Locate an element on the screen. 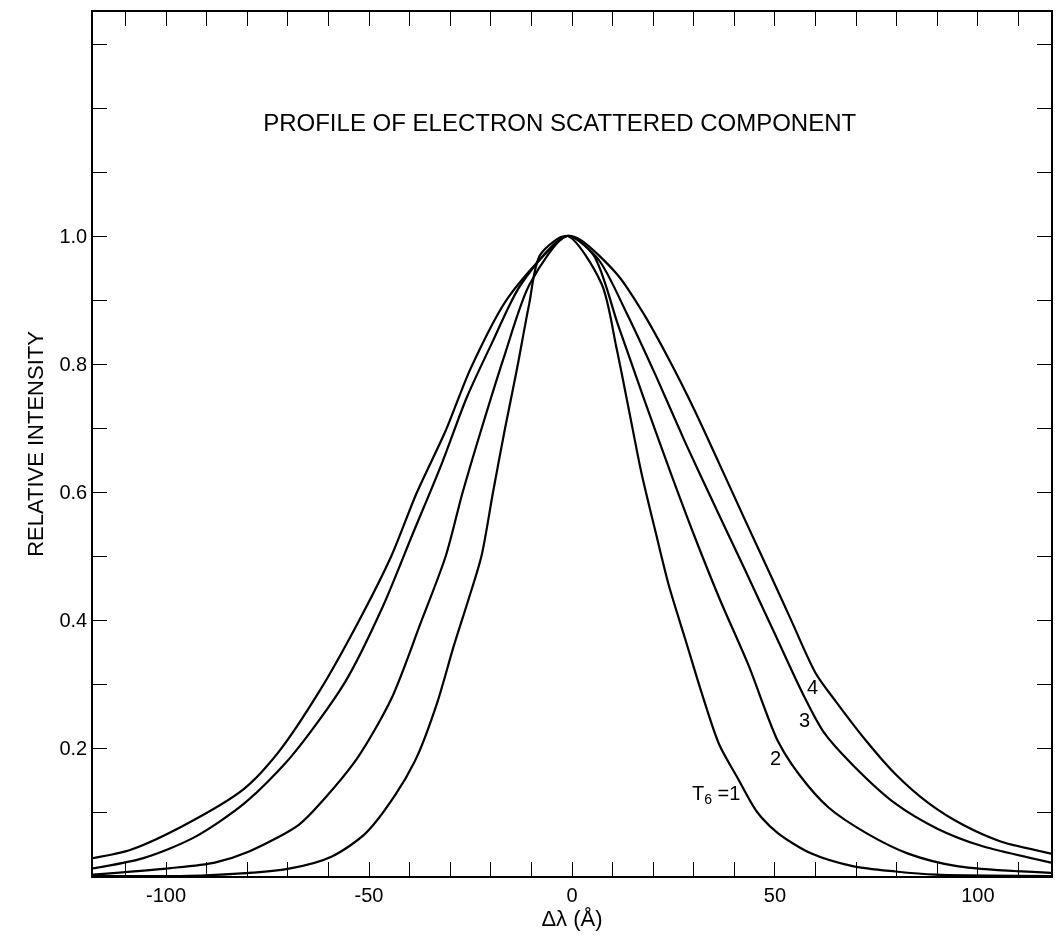 This screenshot has height=948, width=1056. annotation: 4 is located at coordinates (813, 687).